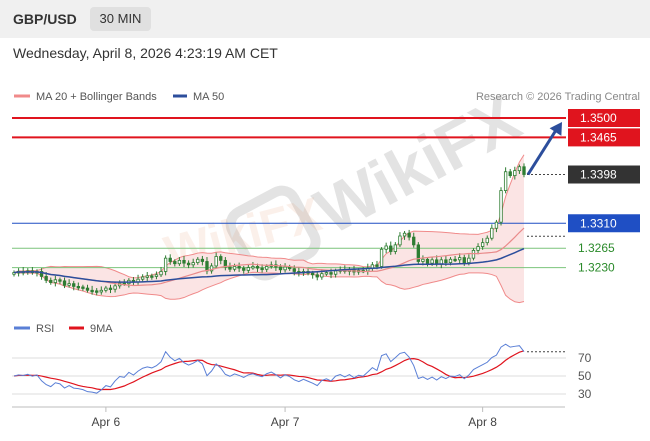 Image resolution: width=650 pixels, height=441 pixels. I want to click on moving-averages, so click(269, 257).